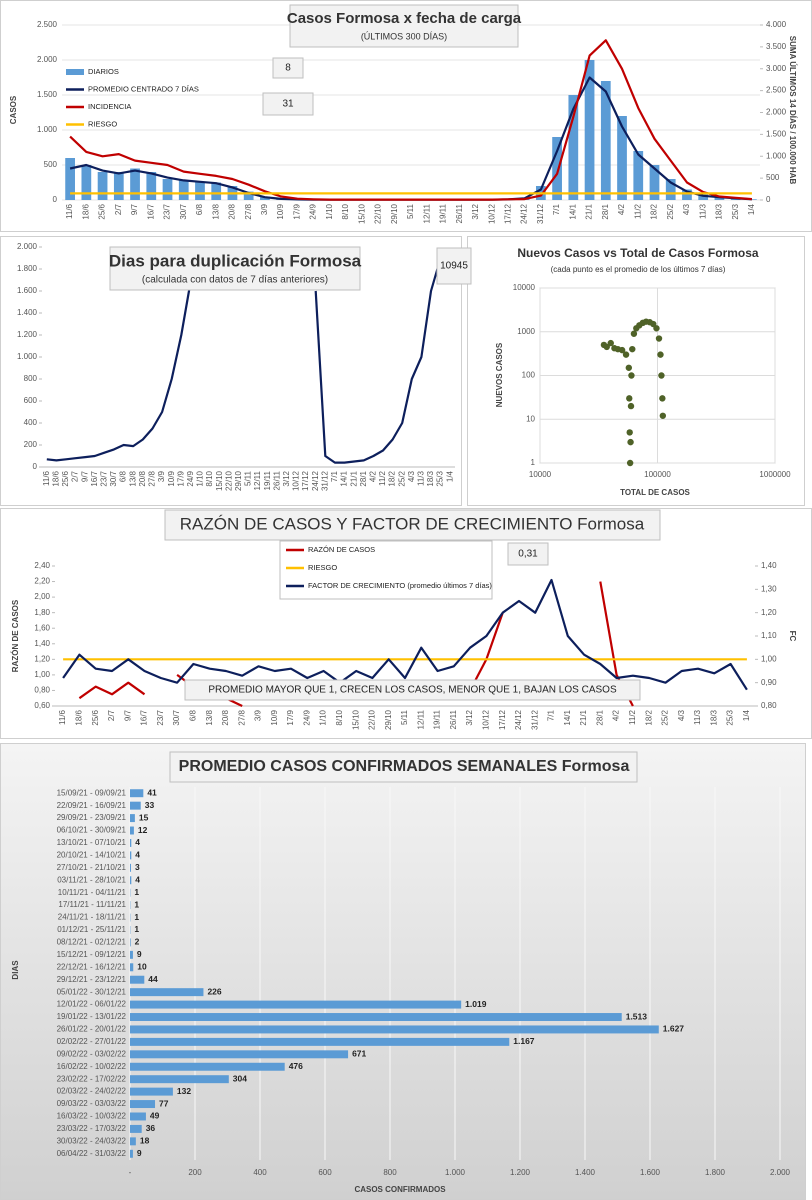 The width and height of the screenshot is (812, 1200). I want to click on x-tick-label: 11/6, so click(62, 717).